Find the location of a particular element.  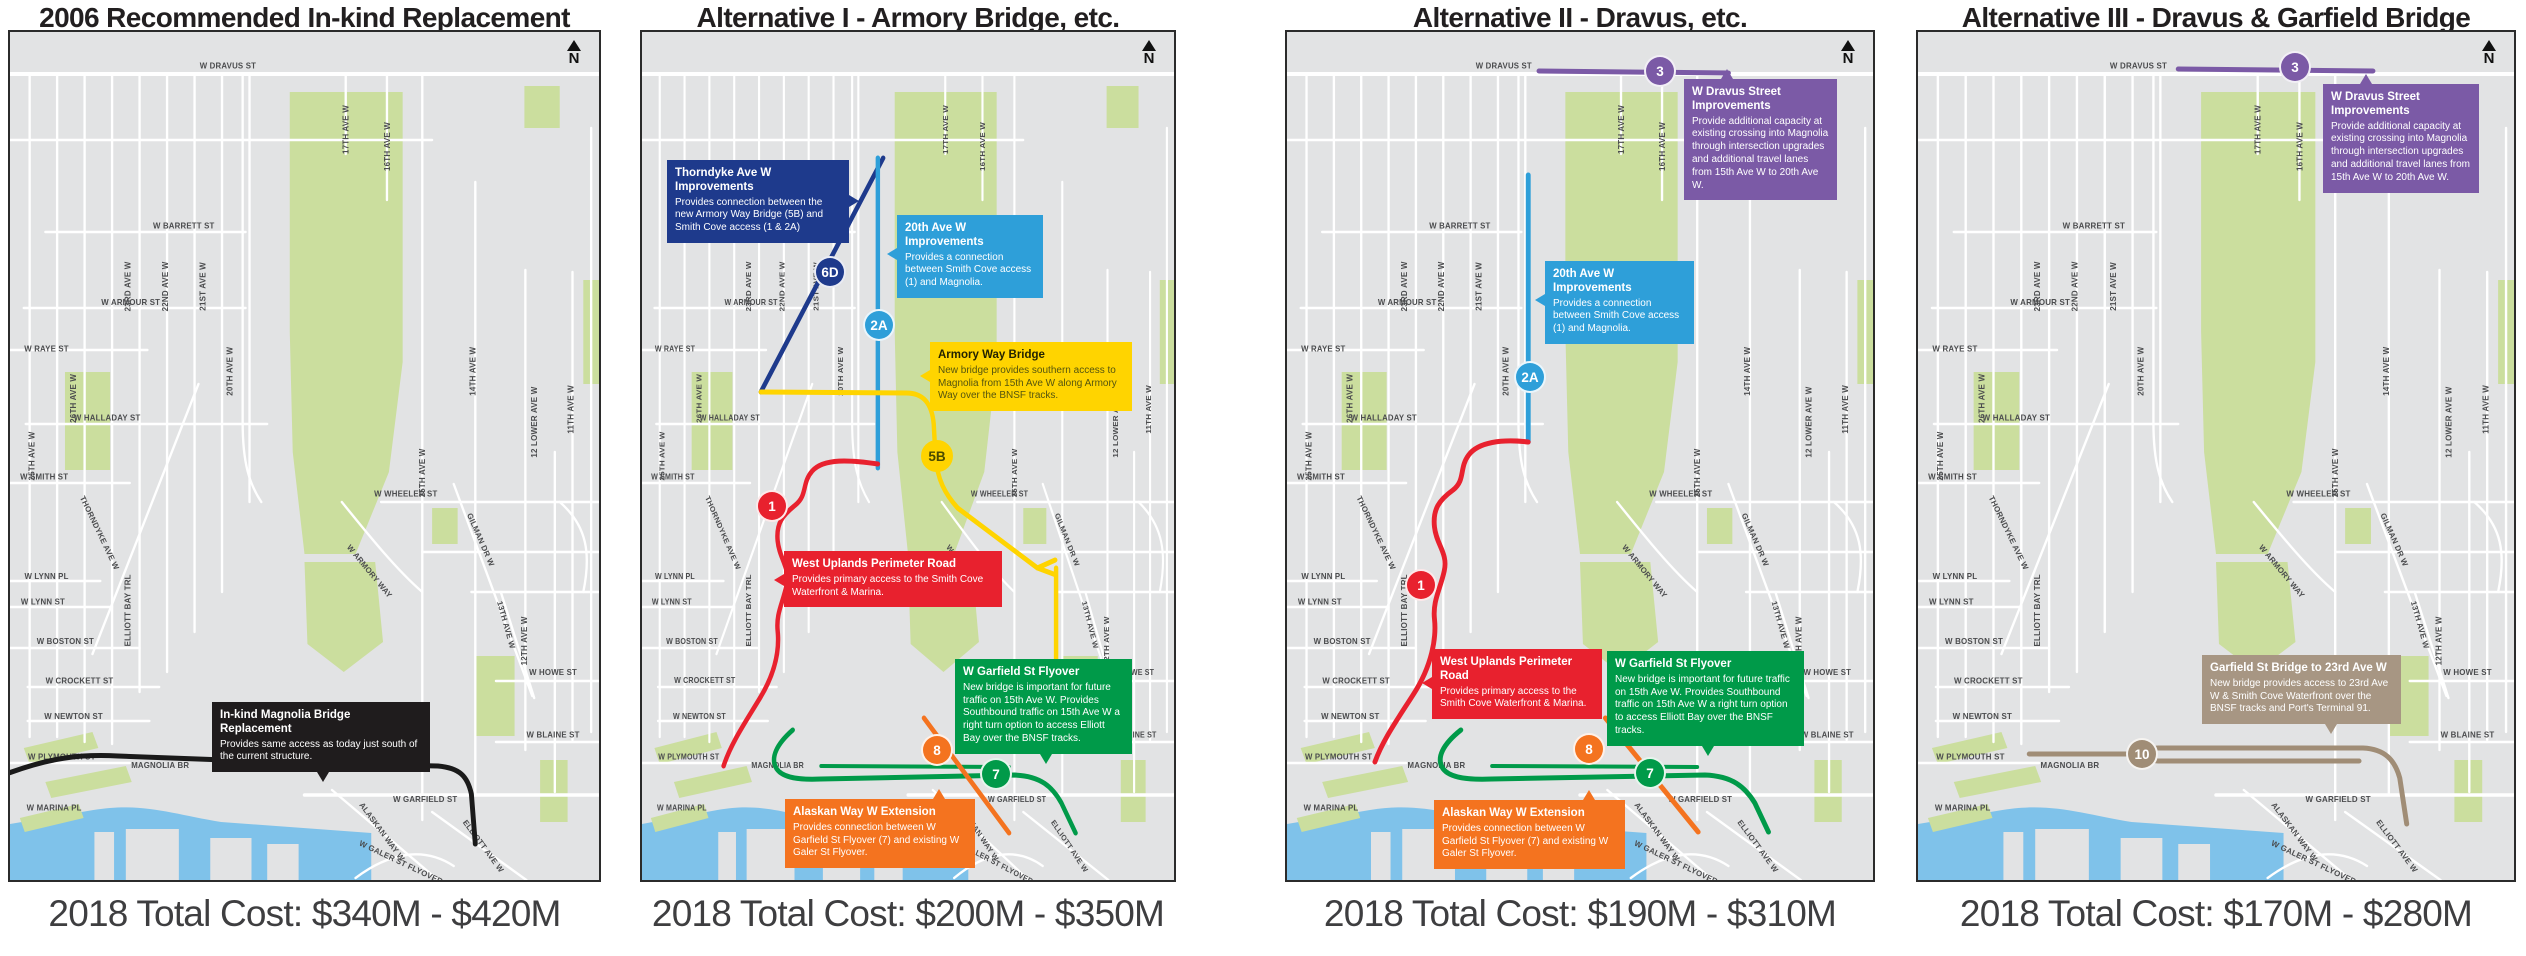

total-cost: 2018 Total Cost: $190M - $310M is located at coordinates (1580, 913).